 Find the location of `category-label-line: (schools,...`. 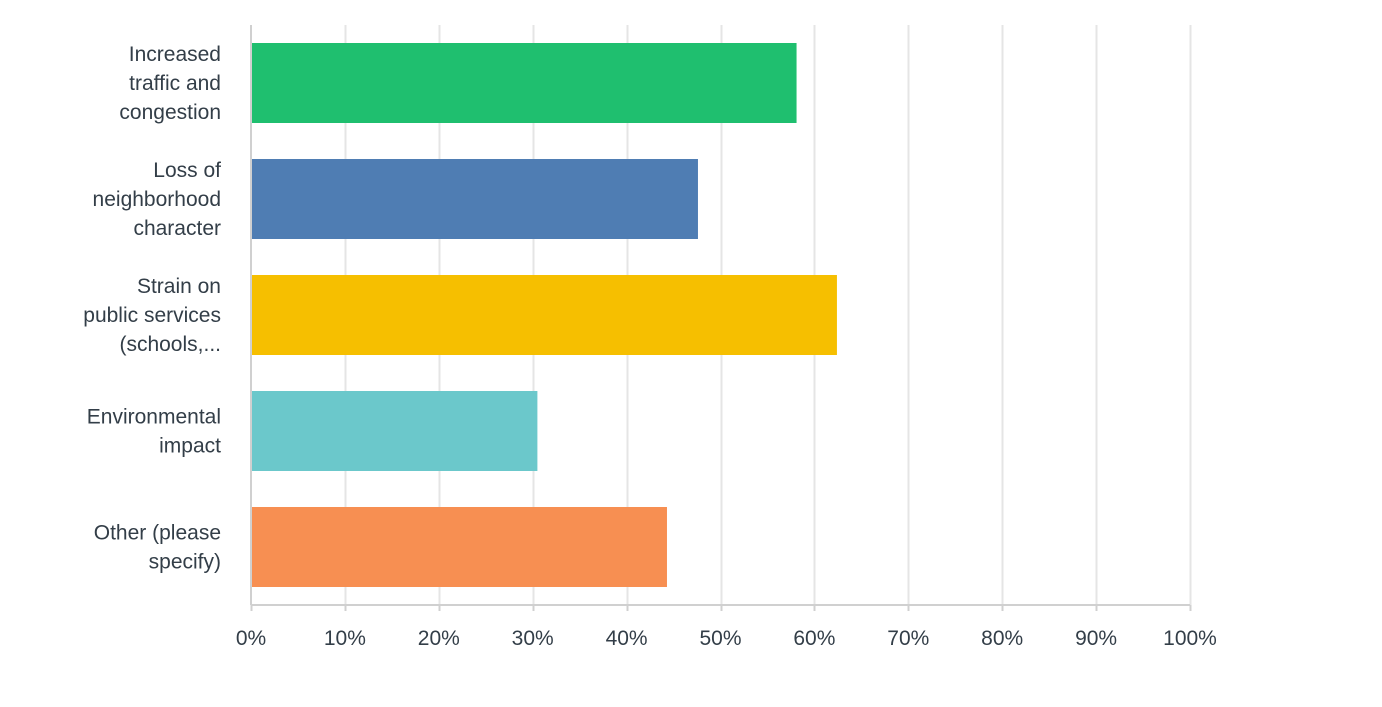

category-label-line: (schools,... is located at coordinates (170, 344).